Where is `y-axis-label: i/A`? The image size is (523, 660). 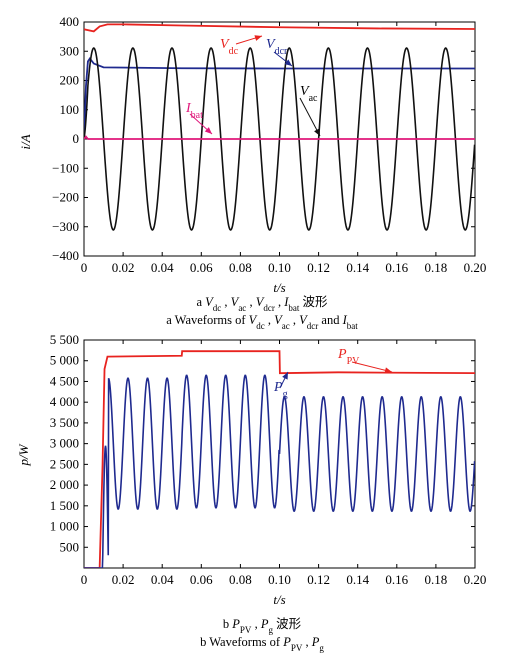 y-axis-label: i/A is located at coordinates (25, 141).